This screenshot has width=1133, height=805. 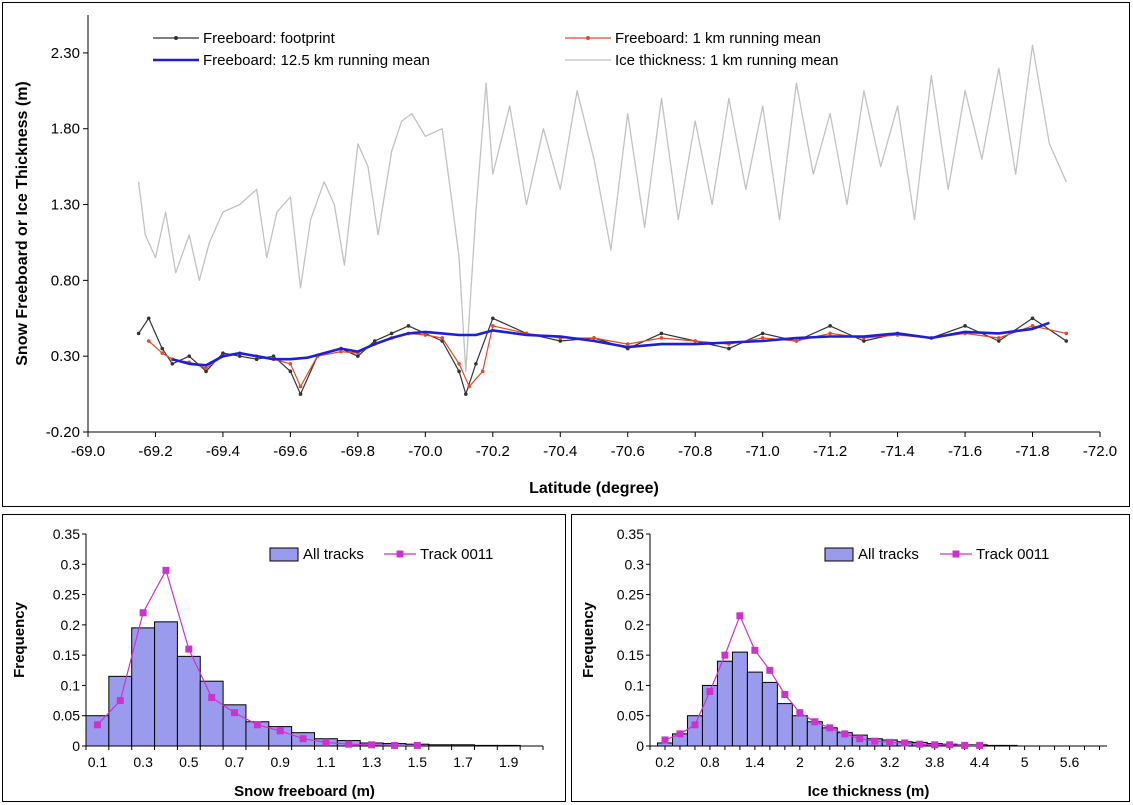 I want to click on y-tick-label: 0.30, so click(x=65, y=356).